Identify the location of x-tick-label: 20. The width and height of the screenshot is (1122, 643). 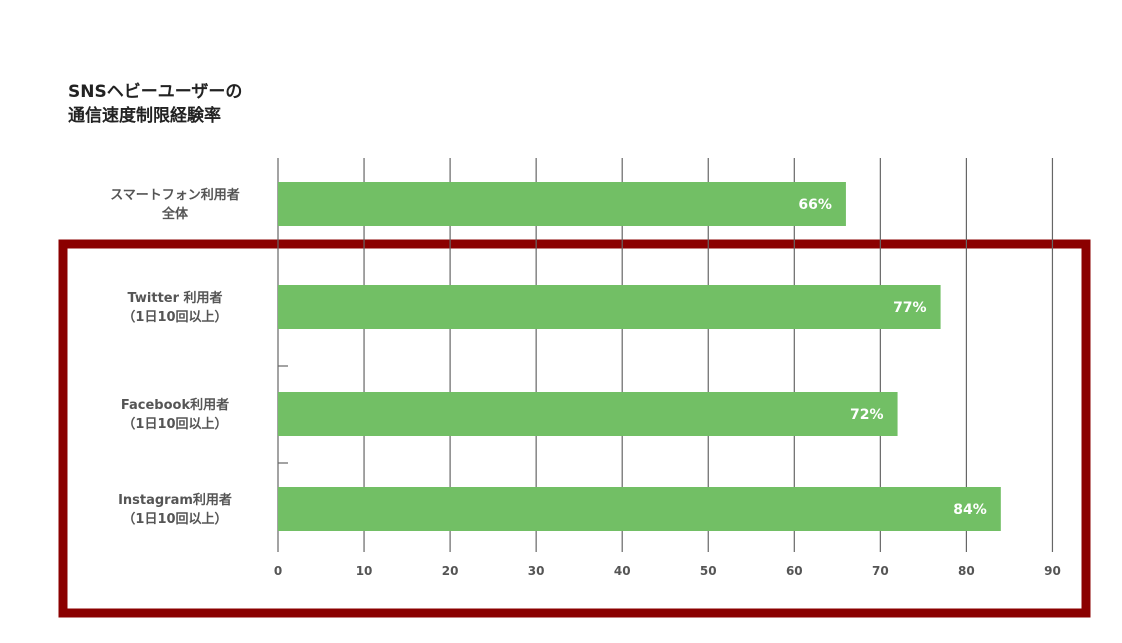
(450, 571).